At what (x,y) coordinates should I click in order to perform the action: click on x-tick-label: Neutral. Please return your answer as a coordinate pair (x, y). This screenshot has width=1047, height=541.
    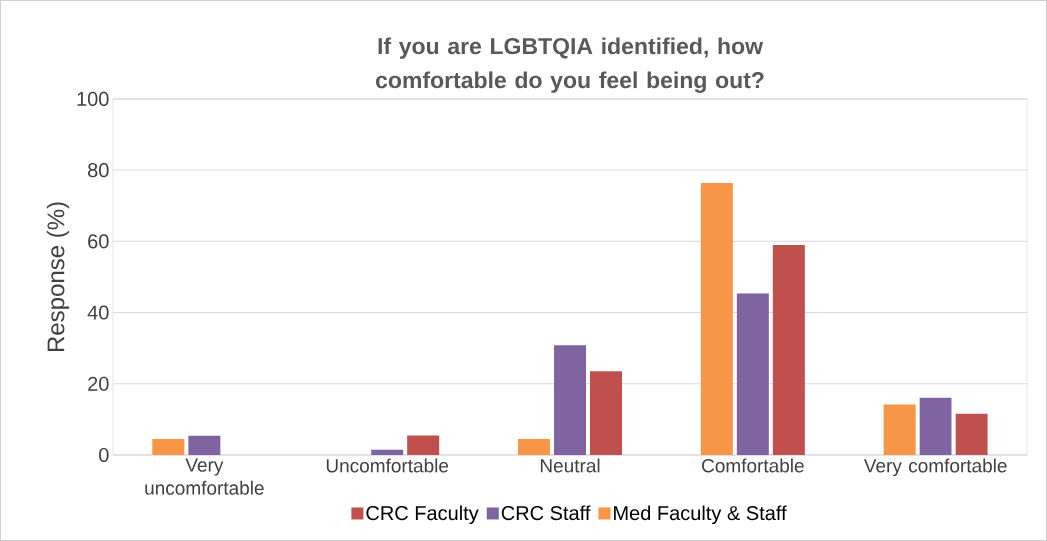
    Looking at the image, I should click on (570, 465).